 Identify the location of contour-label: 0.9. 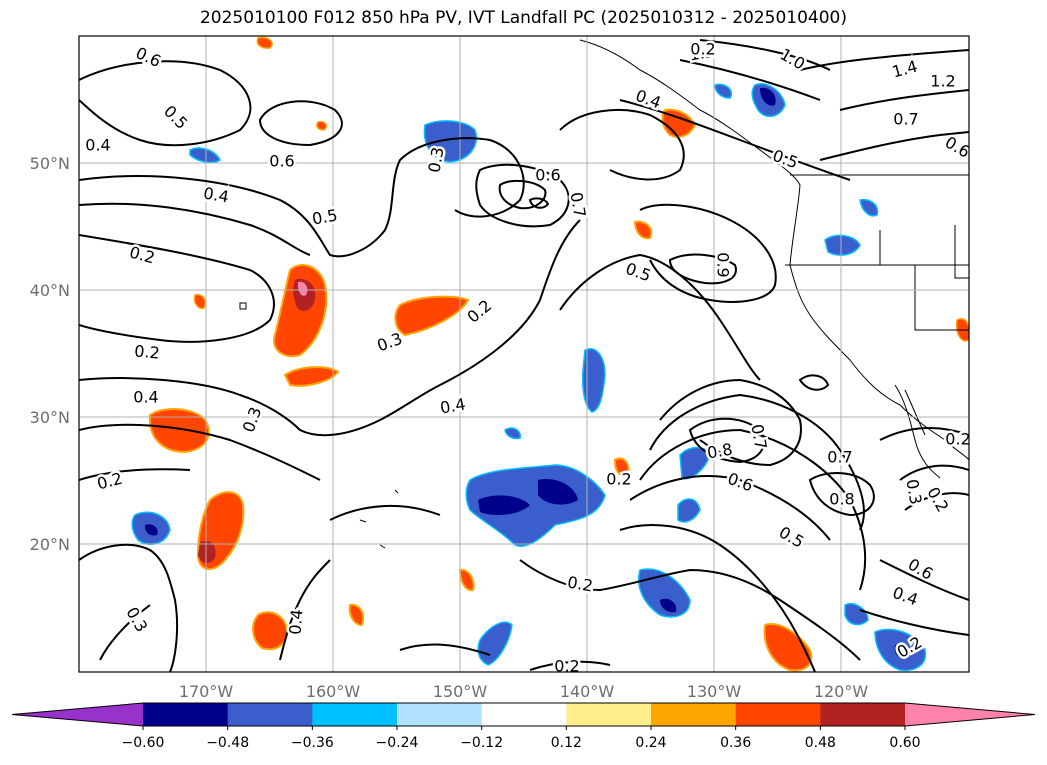
(723, 264).